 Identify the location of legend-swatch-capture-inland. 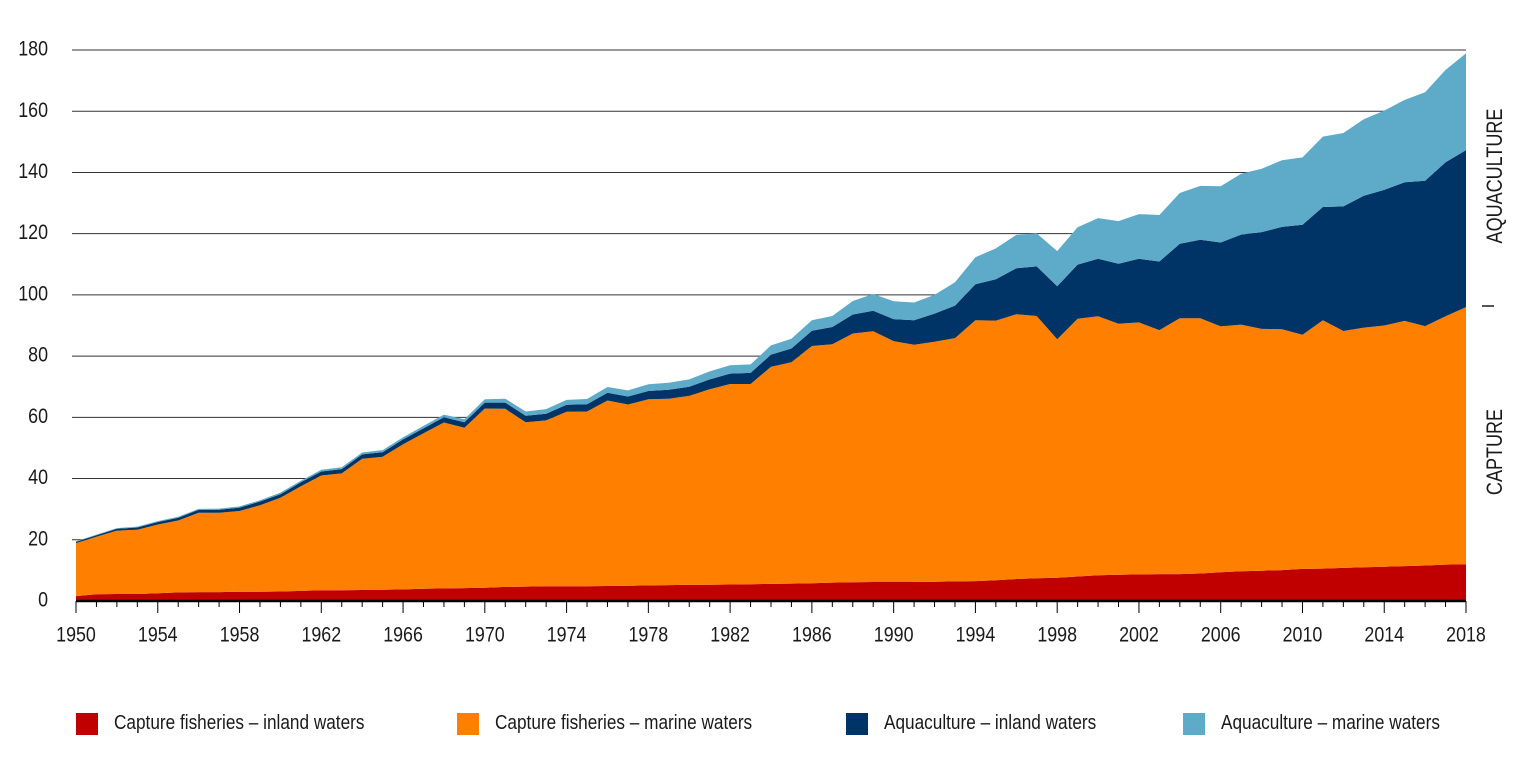
(87, 723).